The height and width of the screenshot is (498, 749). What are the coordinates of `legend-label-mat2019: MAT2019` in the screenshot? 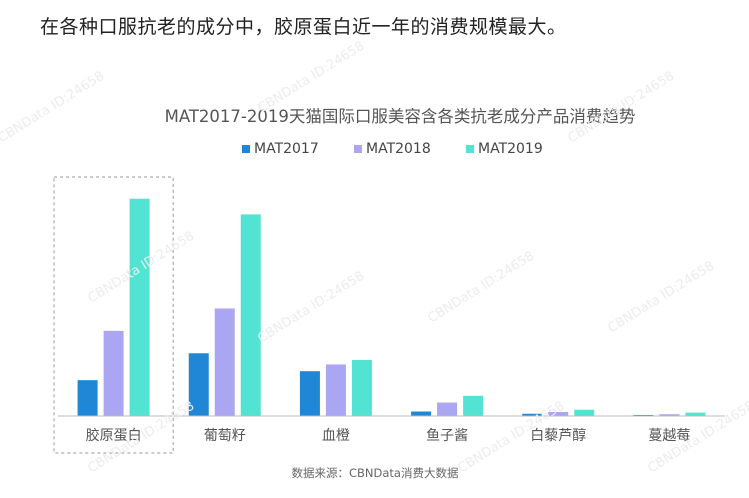 It's located at (510, 149).